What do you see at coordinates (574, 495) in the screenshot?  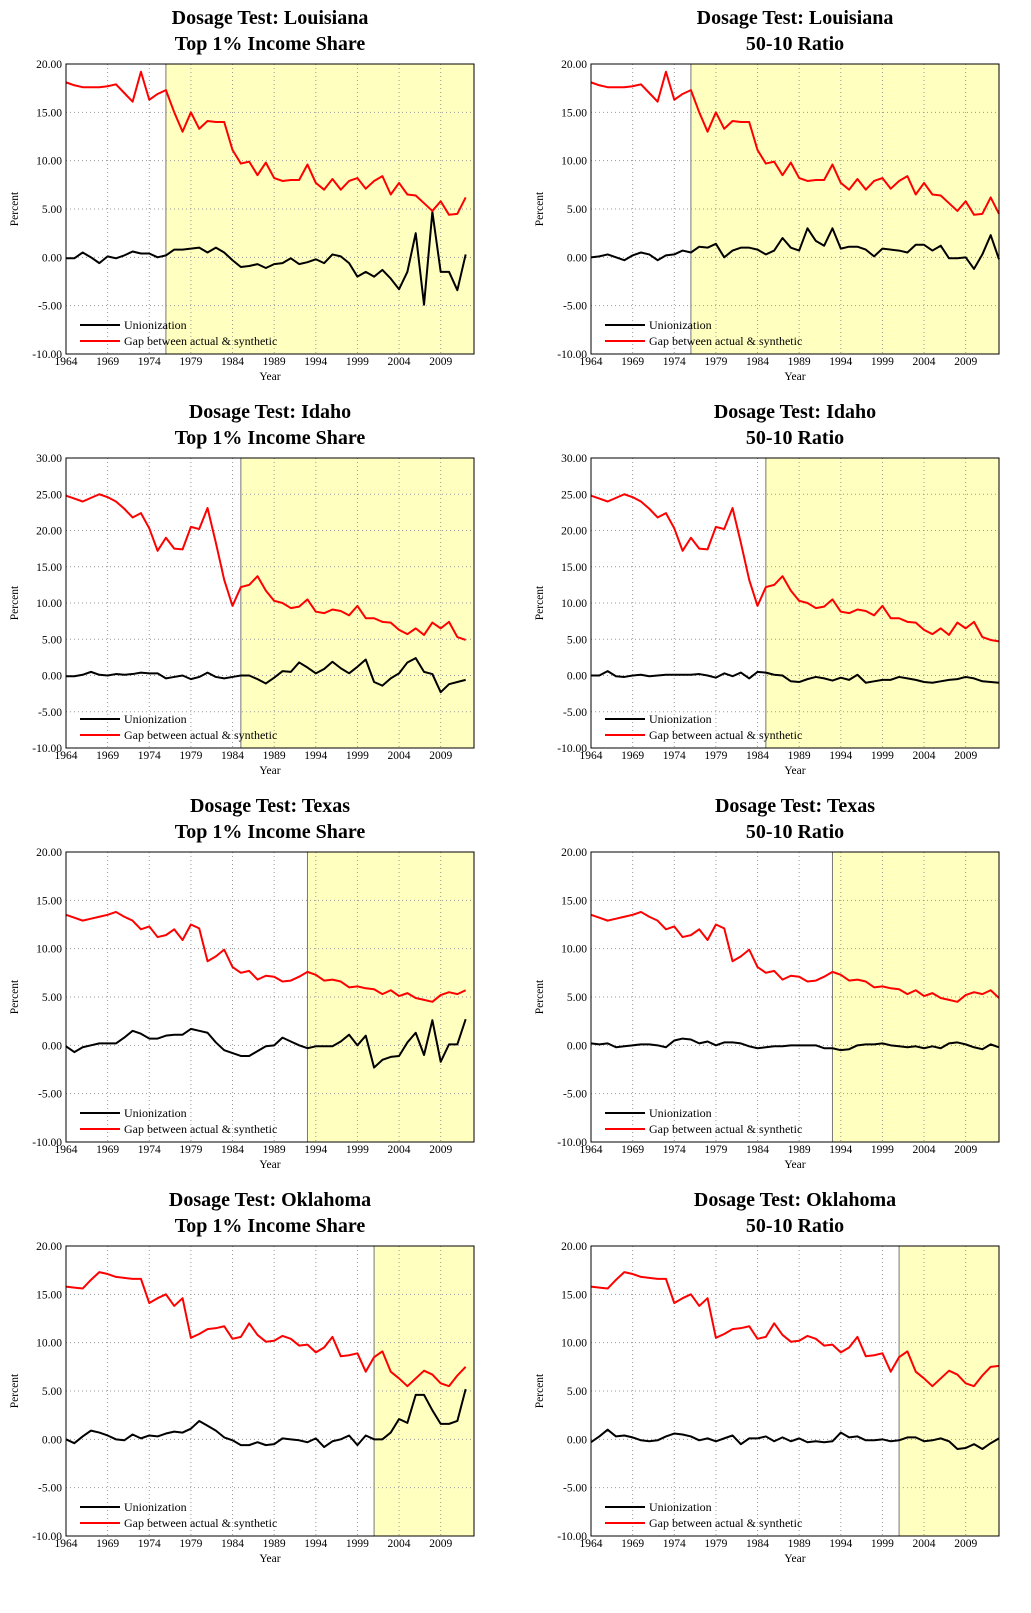 I see `y-tick-label: 25.00` at bounding box center [574, 495].